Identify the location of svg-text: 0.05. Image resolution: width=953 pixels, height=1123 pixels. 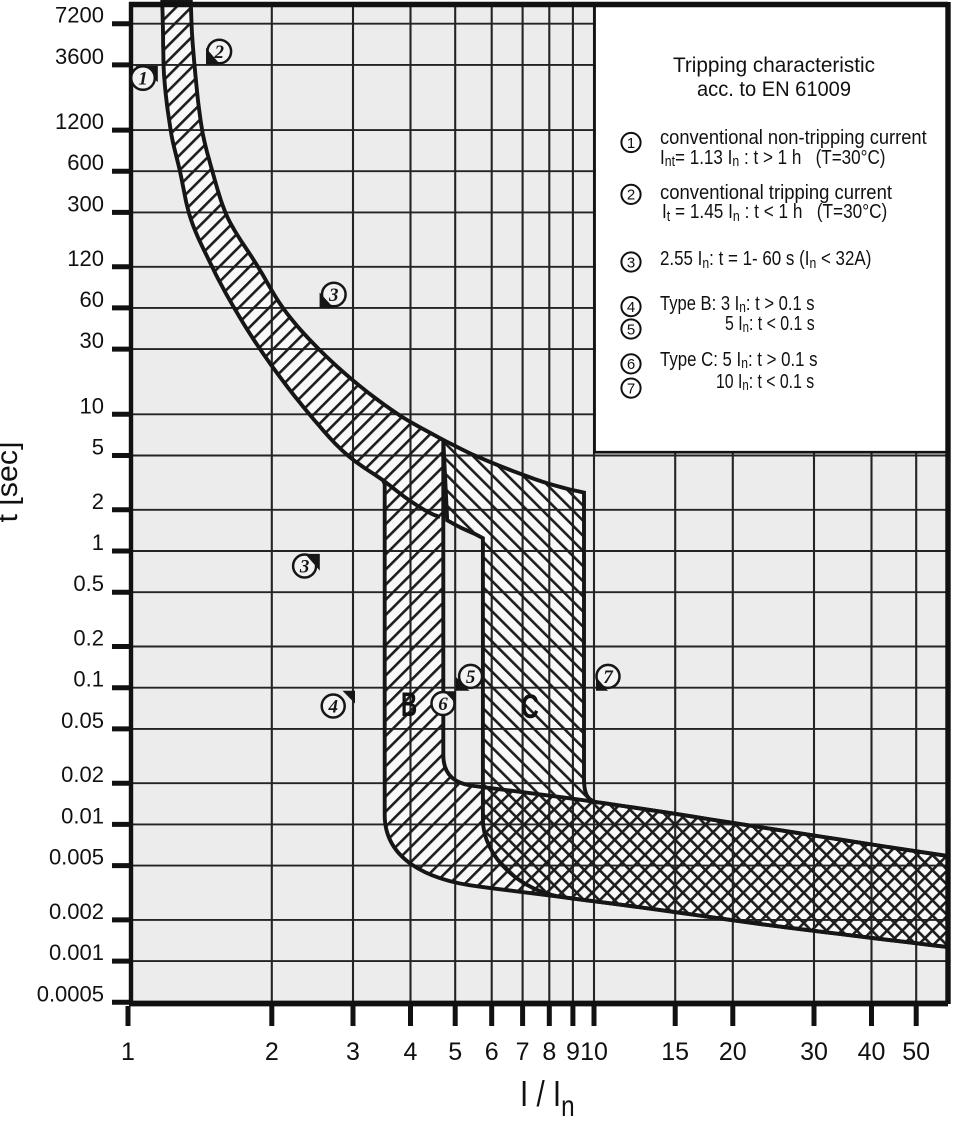
(82, 720).